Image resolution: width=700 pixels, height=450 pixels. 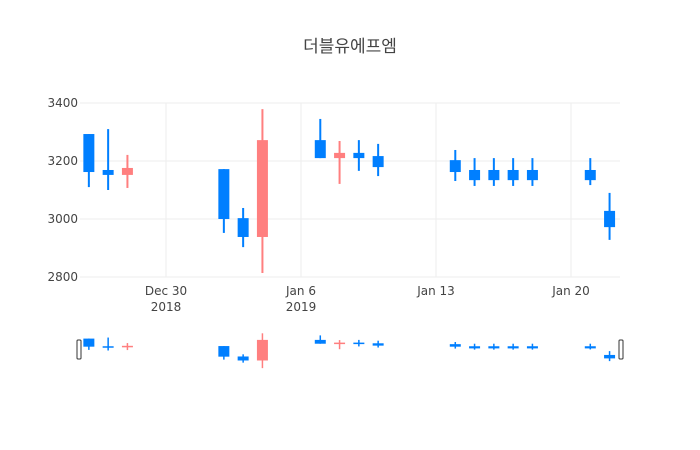 I want to click on chart-title: 더블유에프엠, so click(x=350, y=47).